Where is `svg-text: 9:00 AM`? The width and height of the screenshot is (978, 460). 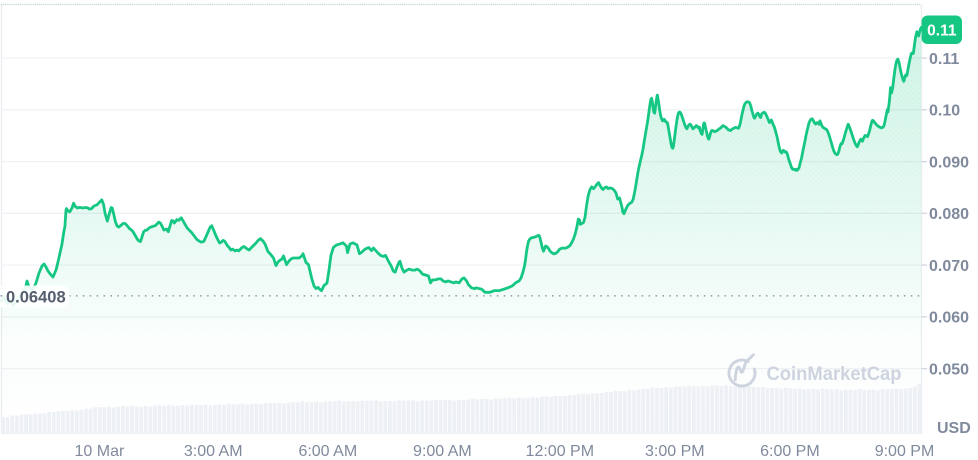
svg-text: 9:00 AM is located at coordinates (442, 451).